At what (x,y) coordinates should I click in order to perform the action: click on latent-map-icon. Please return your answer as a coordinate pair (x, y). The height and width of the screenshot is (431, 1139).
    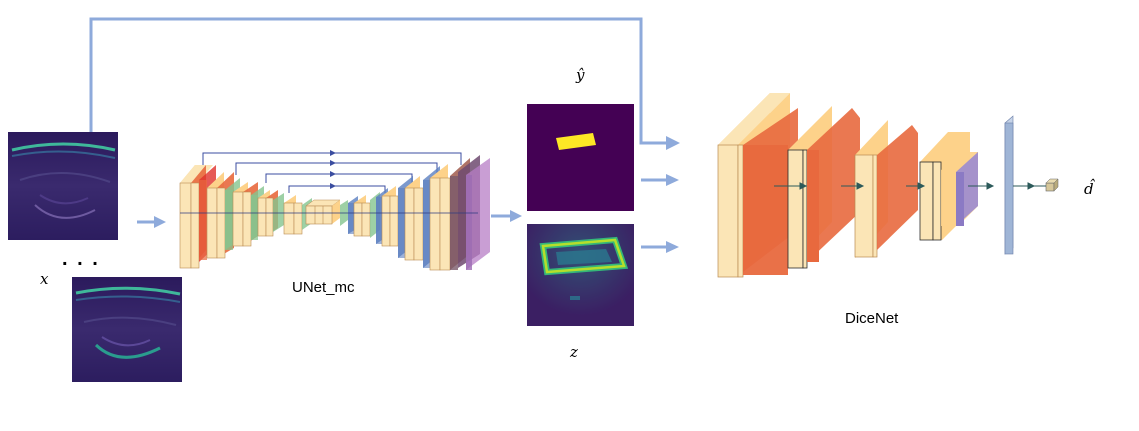
    Looking at the image, I should click on (580, 275).